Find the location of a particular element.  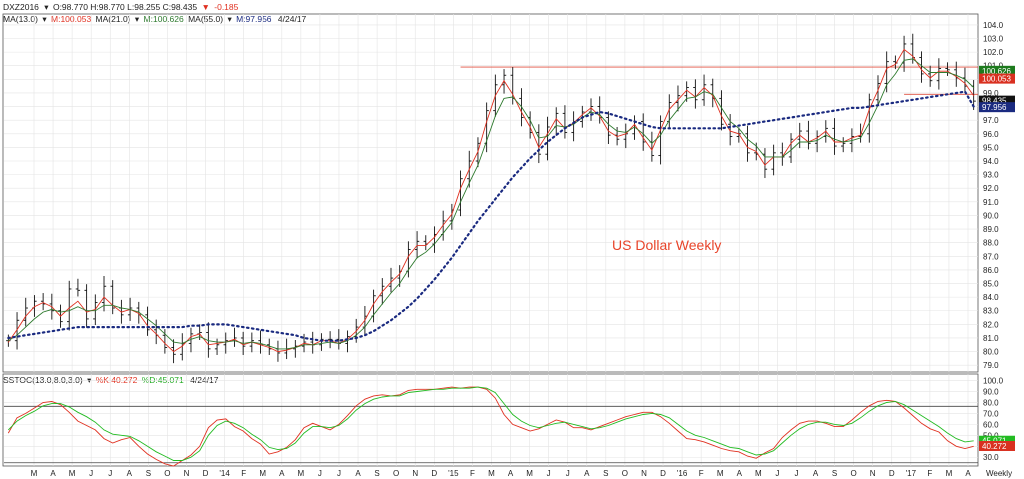

stoch-tags: 45.07140.272 is located at coordinates (997, 443).